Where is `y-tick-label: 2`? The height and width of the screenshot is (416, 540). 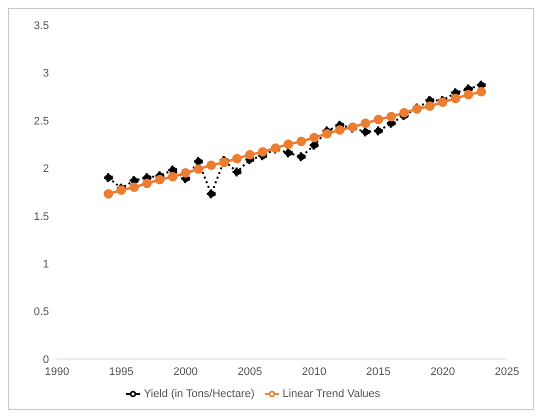 y-tick-label: 2 is located at coordinates (45, 169).